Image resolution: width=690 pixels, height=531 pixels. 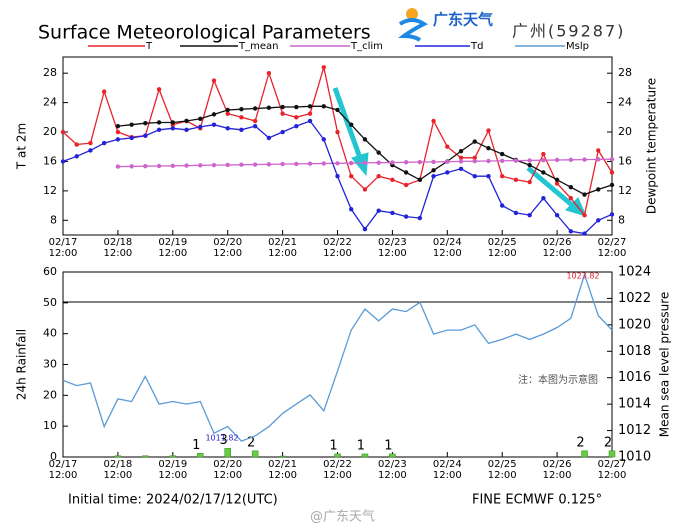 What do you see at coordinates (173, 500) in the screenshot?
I see `init-time: Initial time: 2024/02/17/12(UTC)` at bounding box center [173, 500].